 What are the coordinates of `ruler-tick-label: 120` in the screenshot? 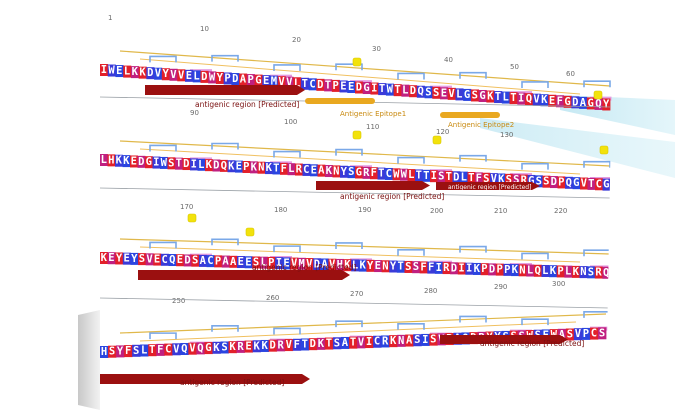 It's located at (442, 132).